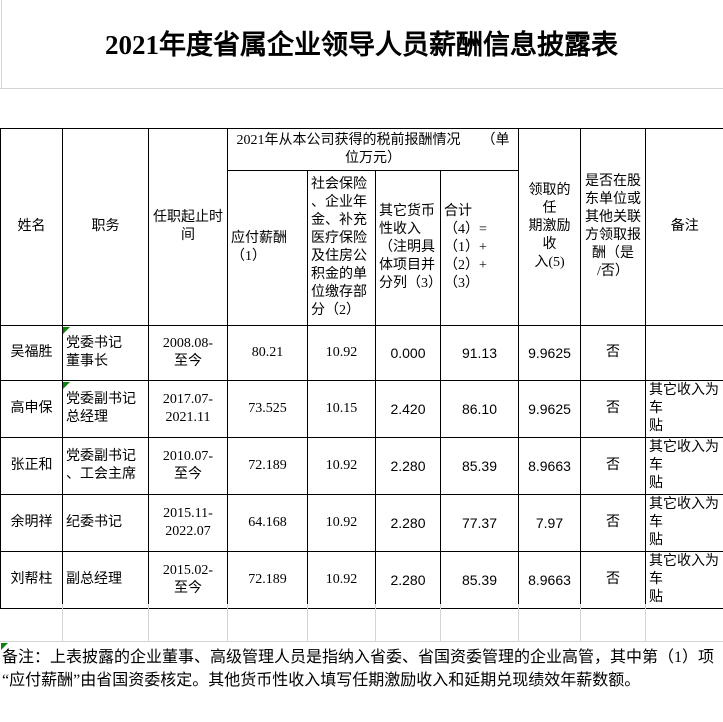 This screenshot has width=723, height=722. What do you see at coordinates (549, 227) in the screenshot?
I see `col-header-incentive: 领取的任 期激励收 入(5)` at bounding box center [549, 227].